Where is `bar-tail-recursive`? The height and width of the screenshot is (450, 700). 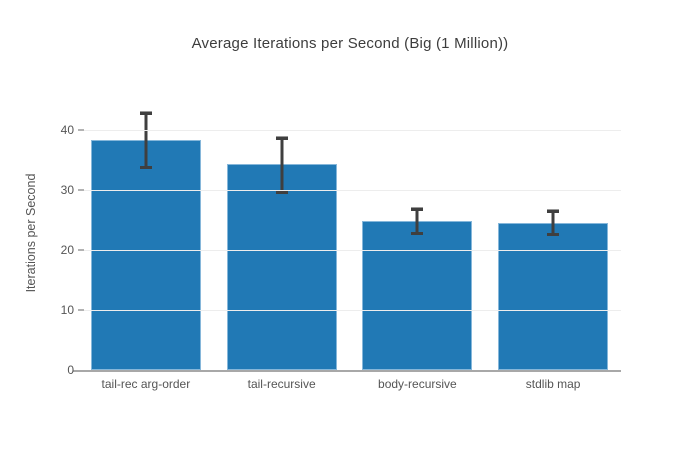 bar-tail-recursive is located at coordinates (281, 267).